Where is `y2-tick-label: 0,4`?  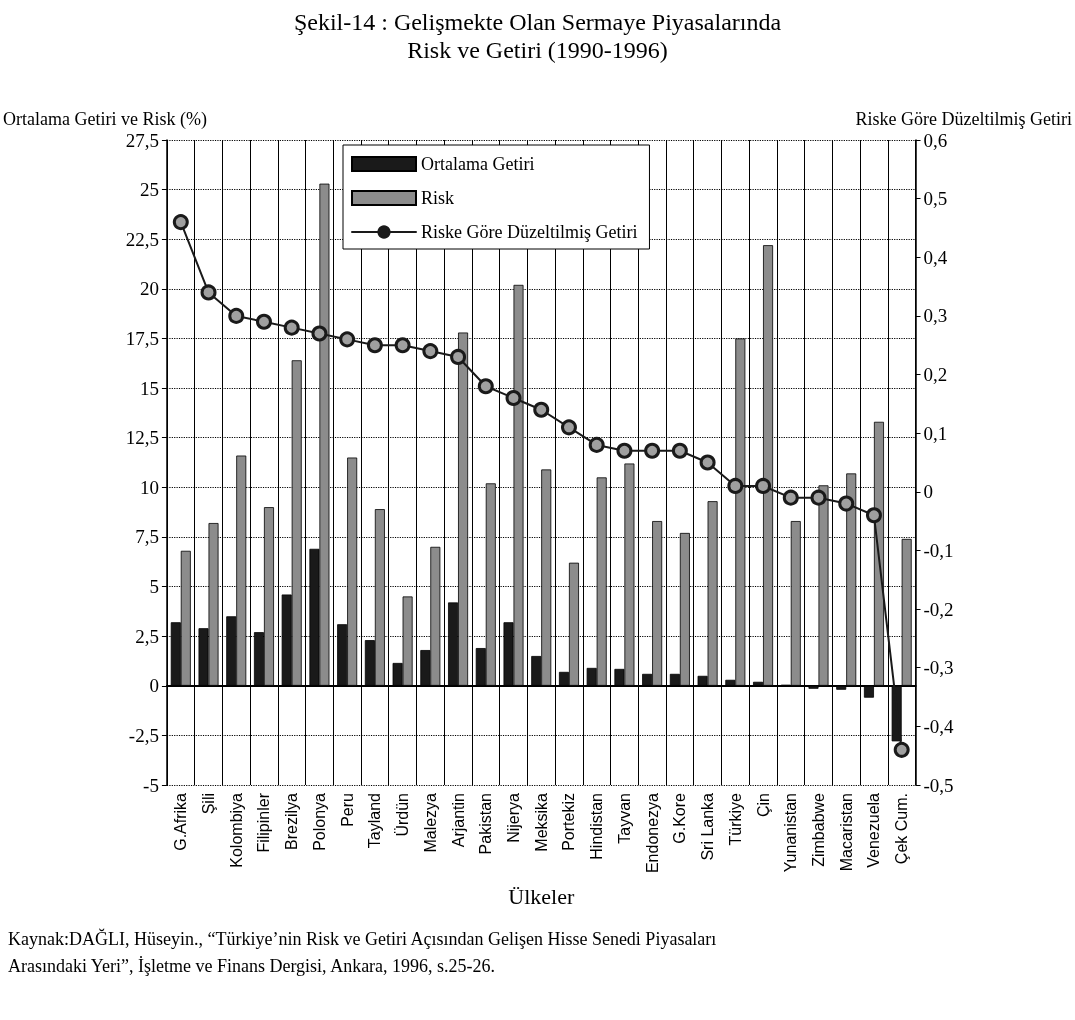
y2-tick-label: 0,4 is located at coordinates (935, 257).